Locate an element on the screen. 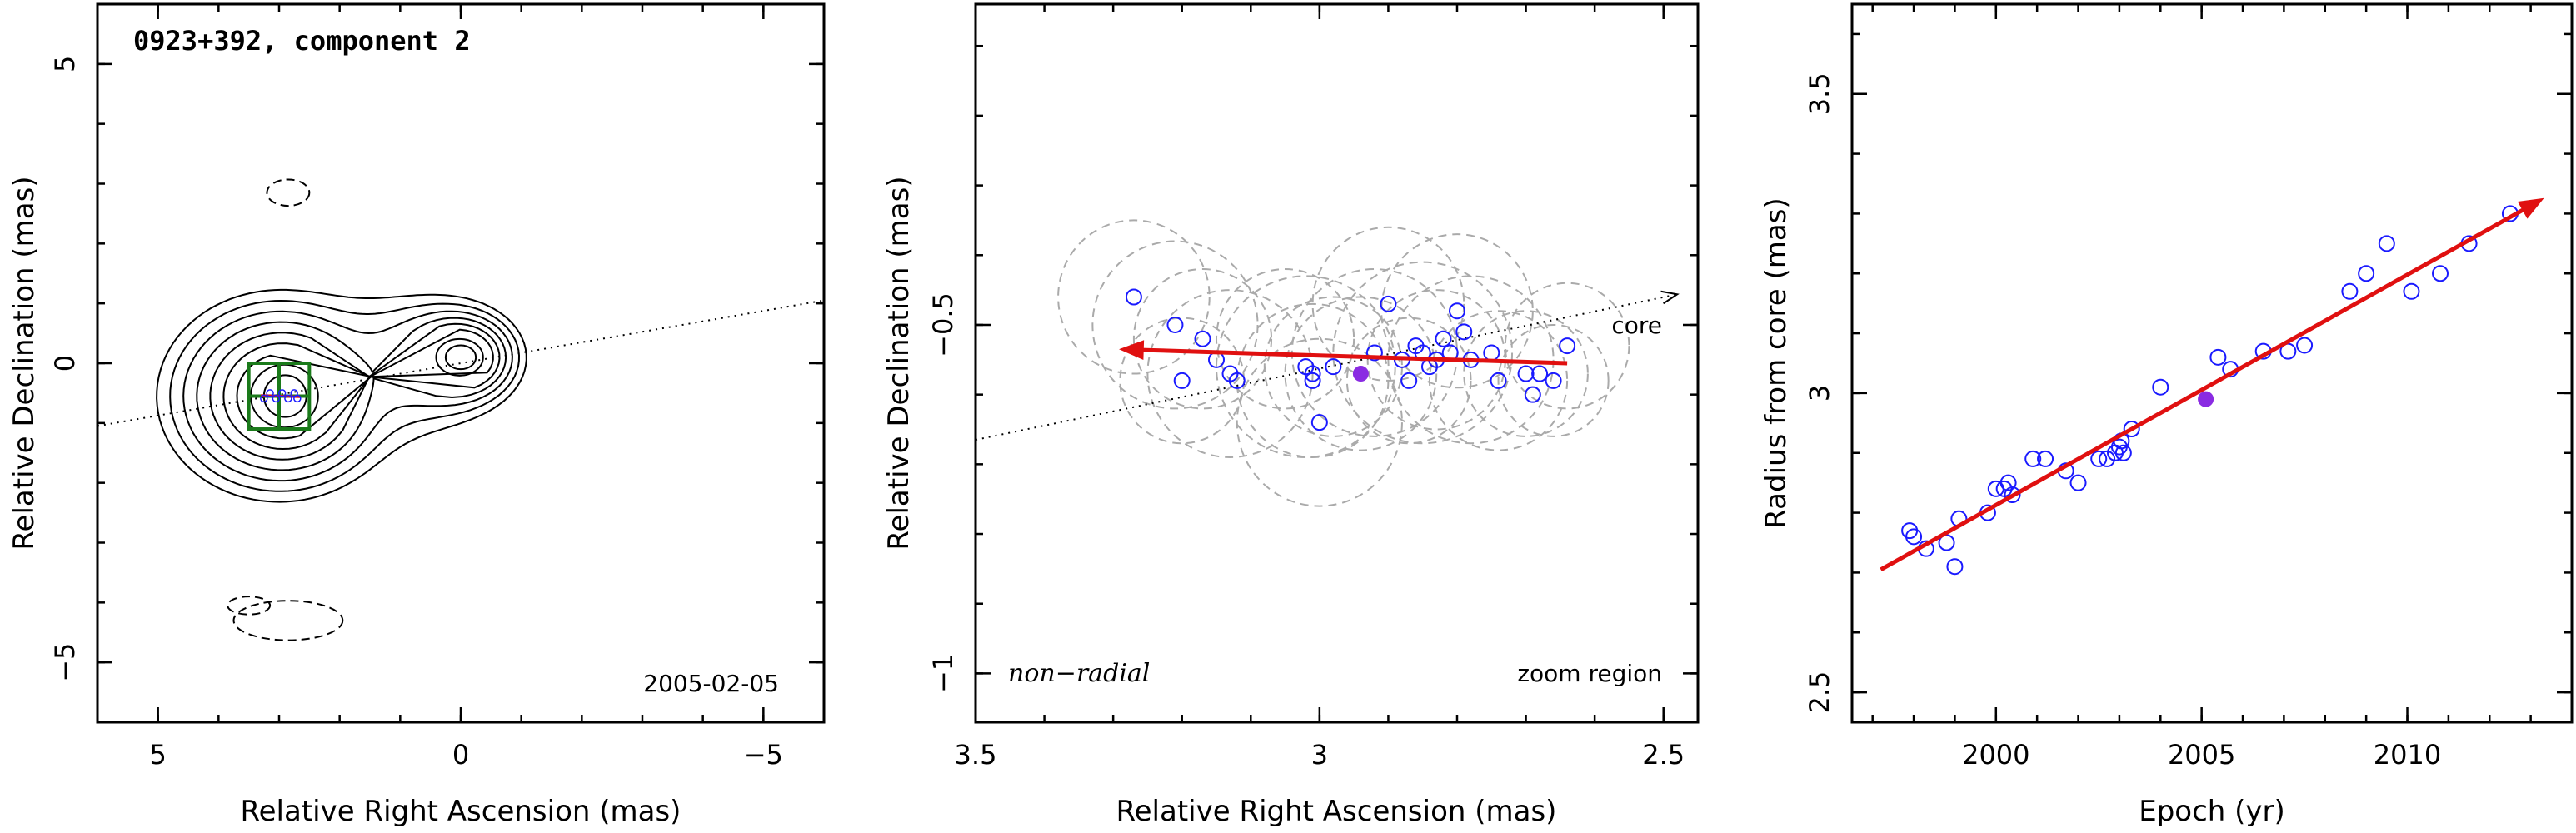  motion-vector-line is located at coordinates (1353, 356).